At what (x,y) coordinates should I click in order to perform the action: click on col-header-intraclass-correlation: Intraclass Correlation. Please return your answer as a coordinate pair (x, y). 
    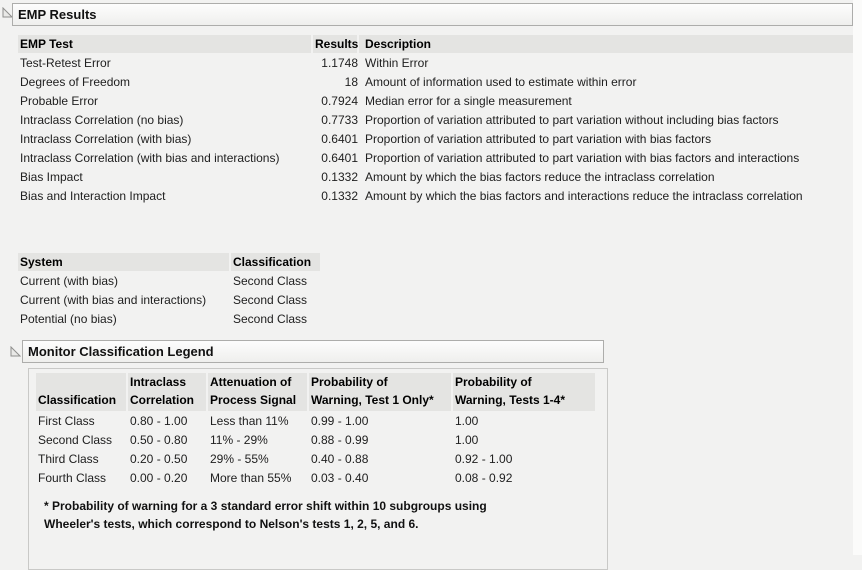
    Looking at the image, I should click on (168, 392).